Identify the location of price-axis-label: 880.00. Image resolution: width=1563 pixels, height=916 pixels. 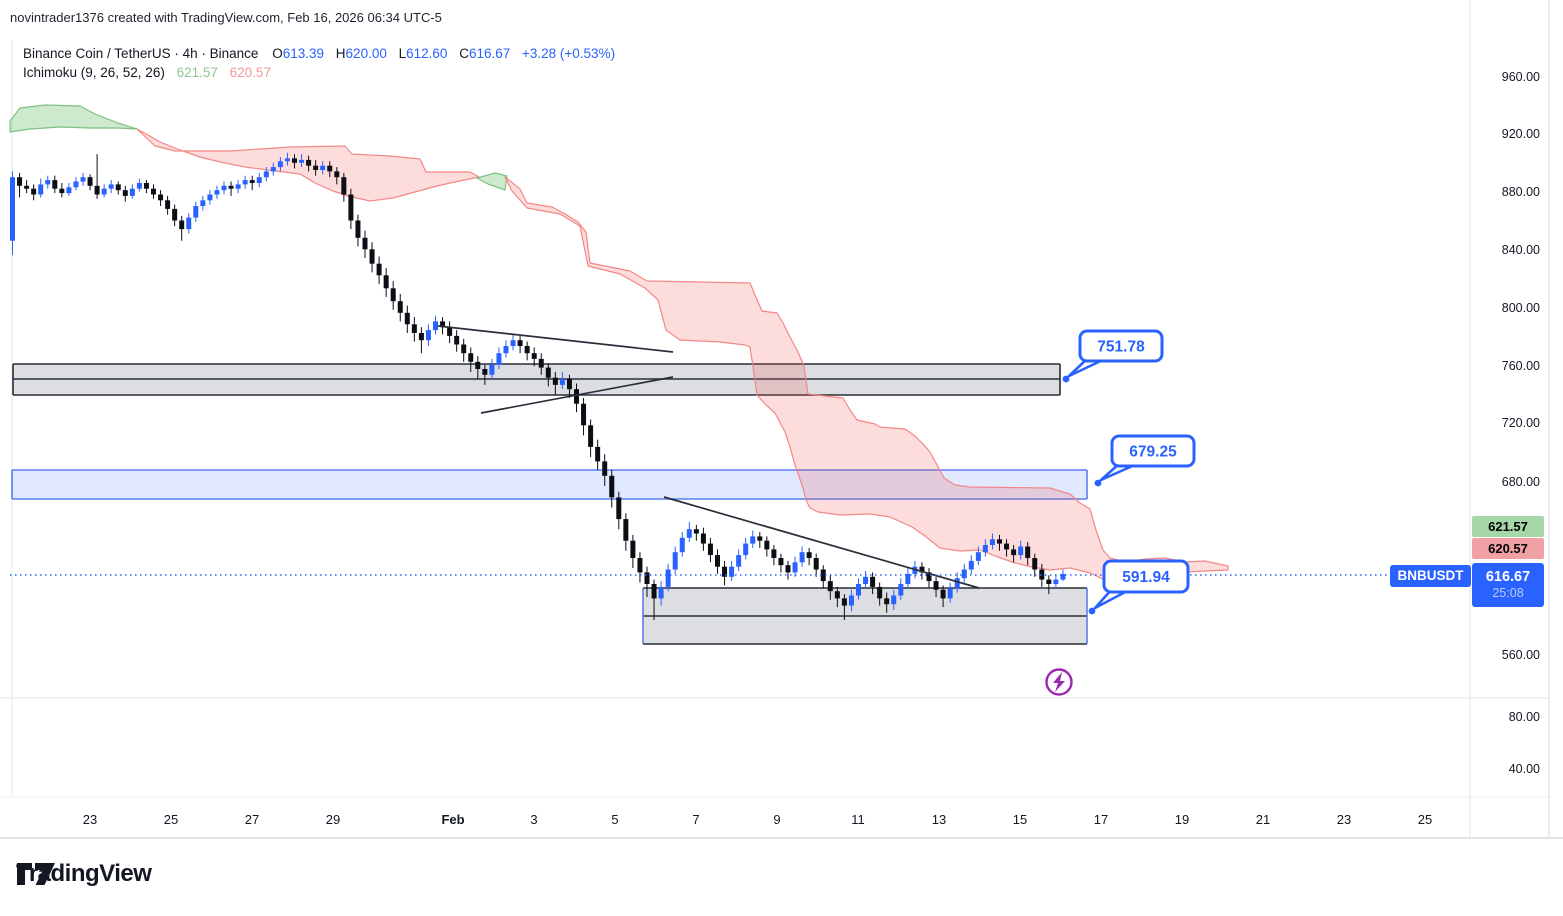
(1520, 192).